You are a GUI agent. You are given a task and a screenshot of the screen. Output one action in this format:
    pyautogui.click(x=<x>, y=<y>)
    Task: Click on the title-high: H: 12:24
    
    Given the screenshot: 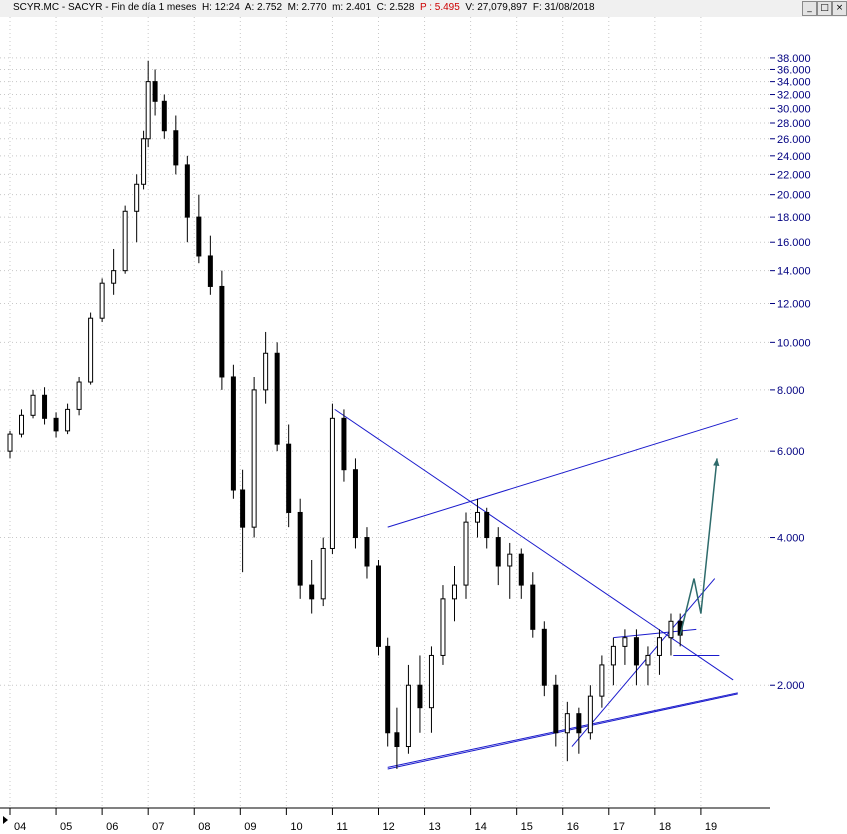 What is the action you would take?
    pyautogui.click(x=220, y=7)
    